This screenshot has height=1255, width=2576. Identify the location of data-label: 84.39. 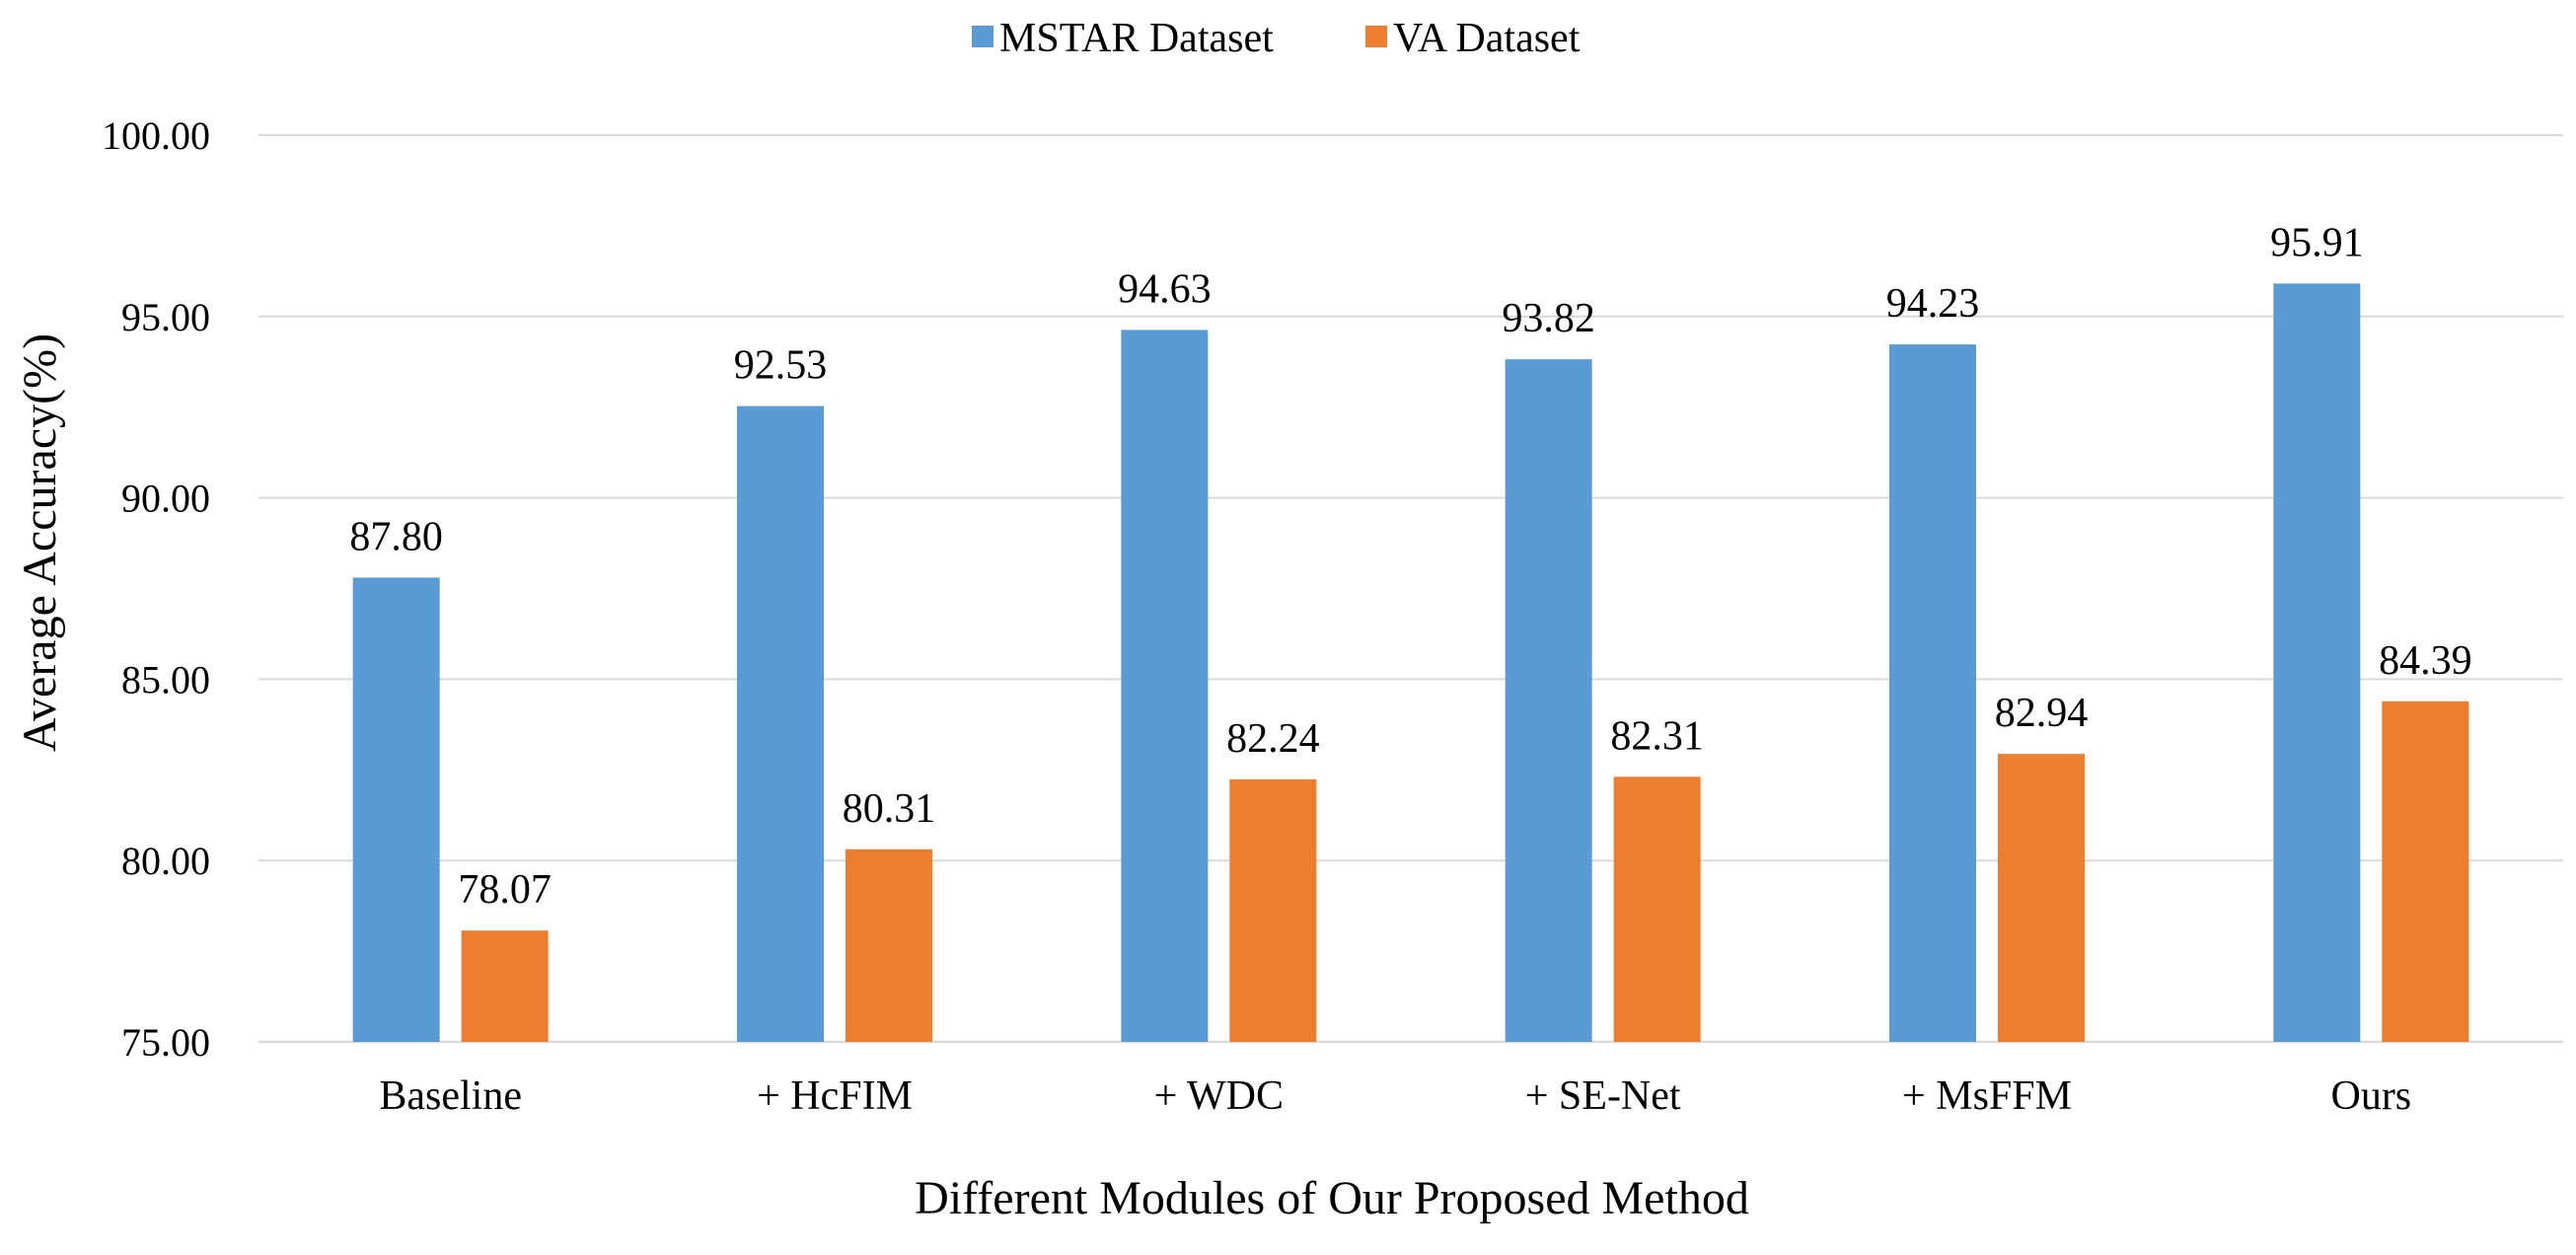
(2425, 661).